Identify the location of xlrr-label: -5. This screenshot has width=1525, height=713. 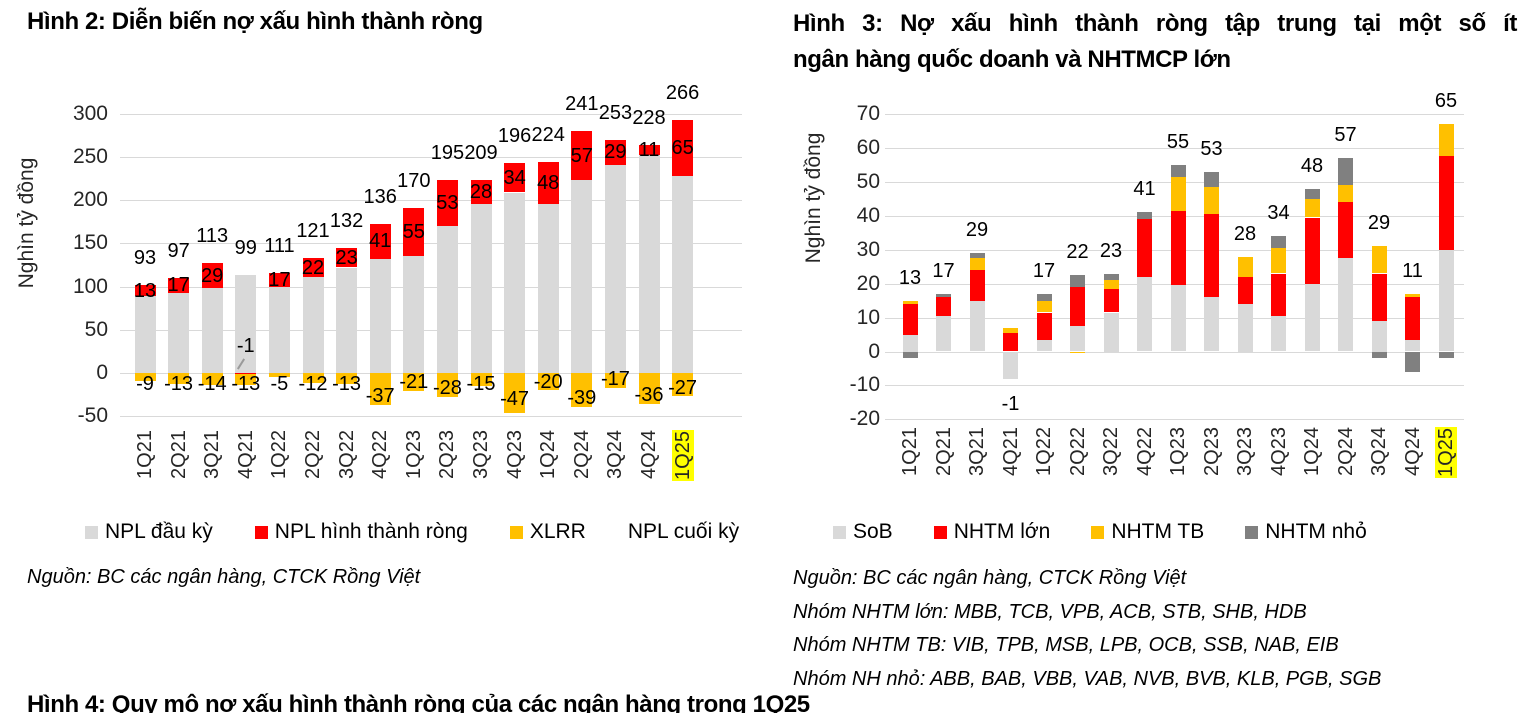
(279, 384).